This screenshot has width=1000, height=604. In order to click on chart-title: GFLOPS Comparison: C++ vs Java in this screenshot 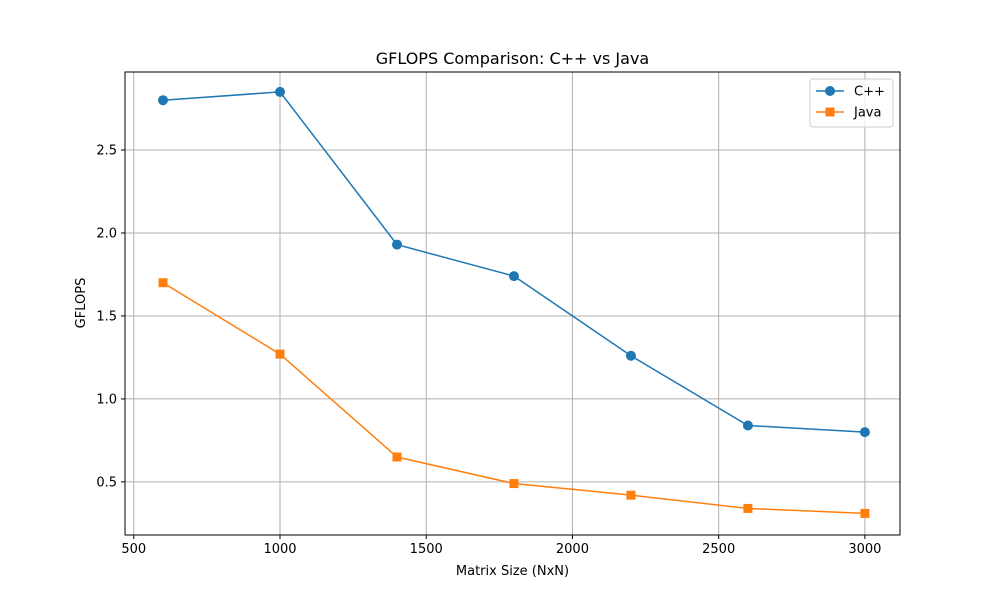, I will do `click(512, 58)`.